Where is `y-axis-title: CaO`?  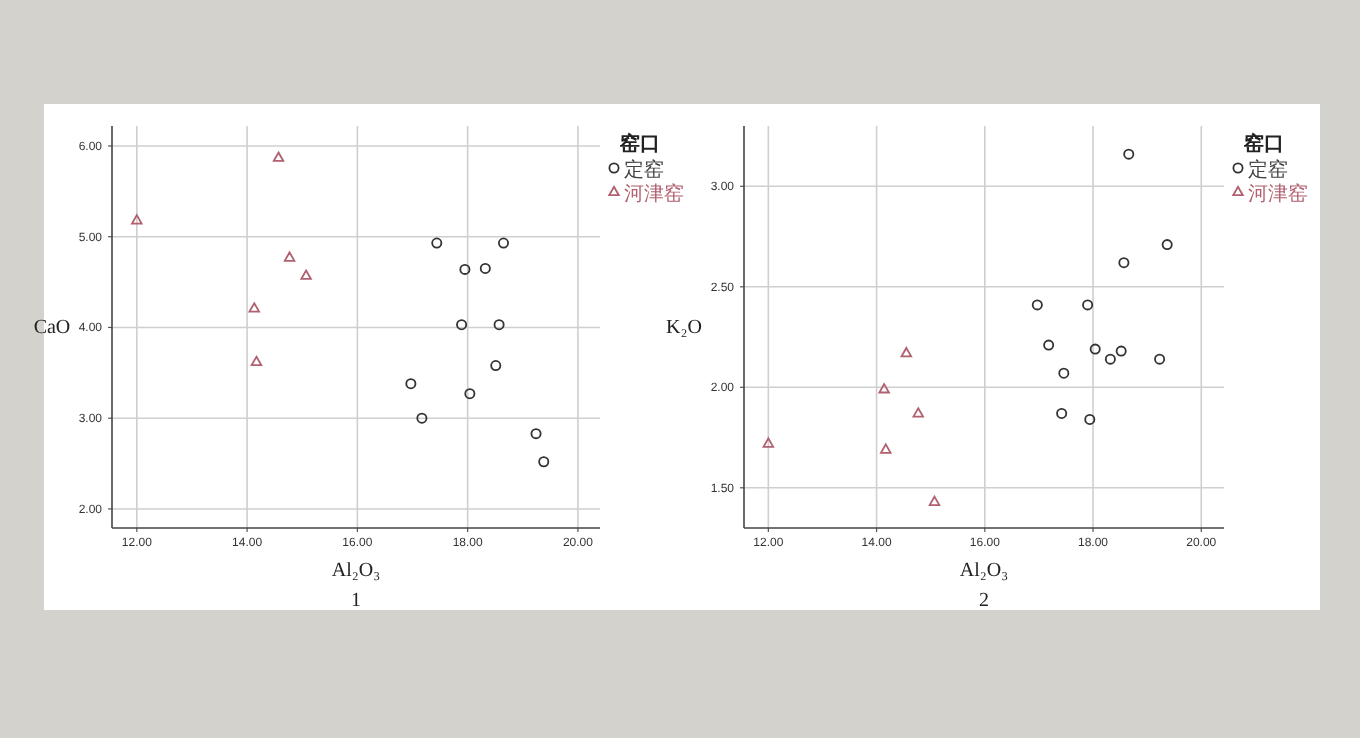 y-axis-title: CaO is located at coordinates (52, 328).